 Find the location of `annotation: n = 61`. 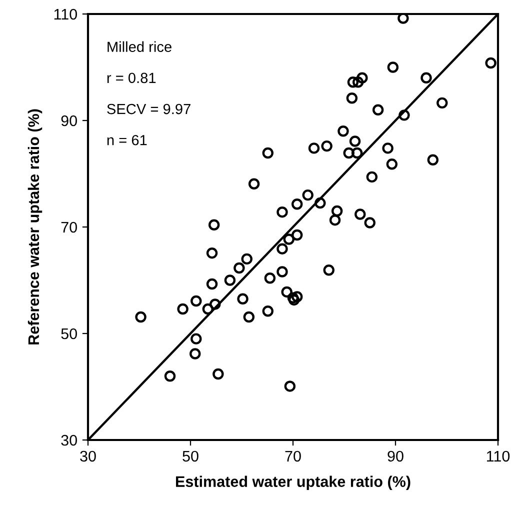

annotation: n = 61 is located at coordinates (127, 140).